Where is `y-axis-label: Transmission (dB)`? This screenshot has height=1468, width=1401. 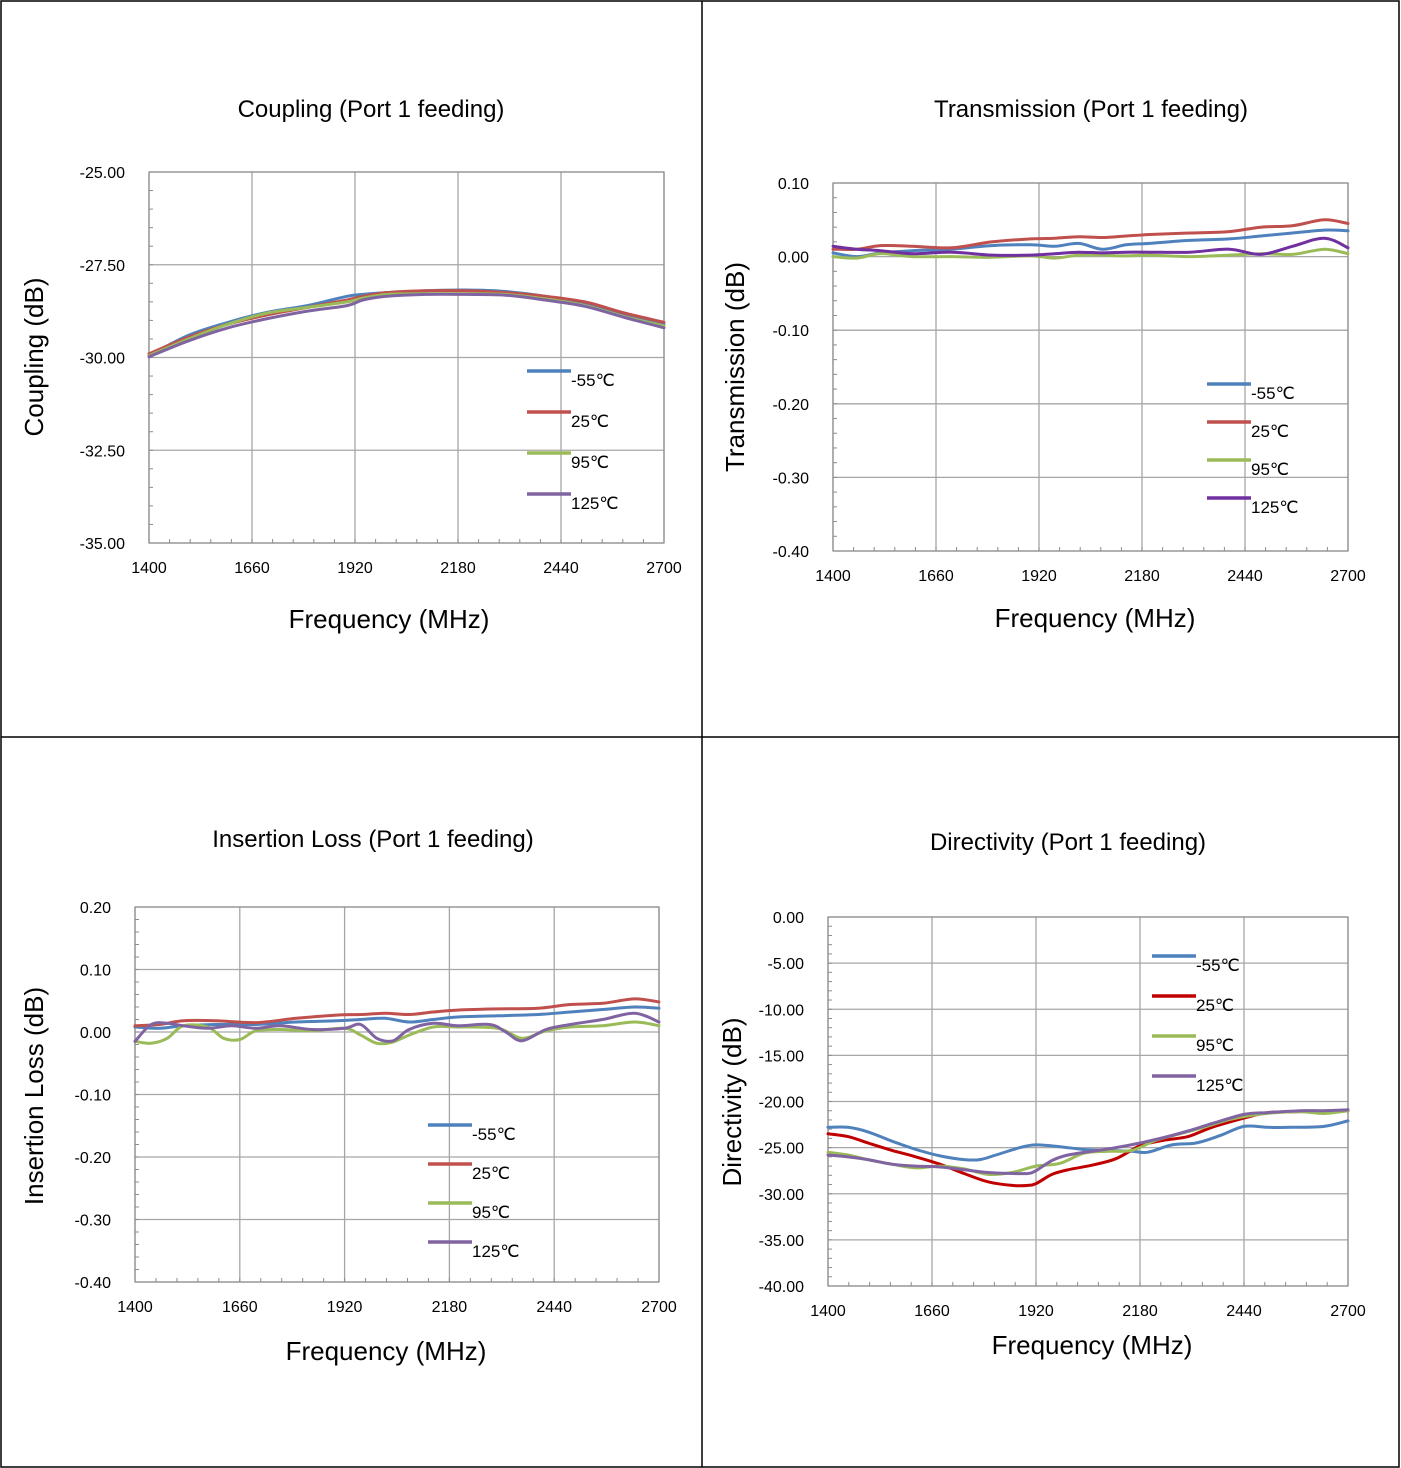 y-axis-label: Transmission (dB) is located at coordinates (735, 367).